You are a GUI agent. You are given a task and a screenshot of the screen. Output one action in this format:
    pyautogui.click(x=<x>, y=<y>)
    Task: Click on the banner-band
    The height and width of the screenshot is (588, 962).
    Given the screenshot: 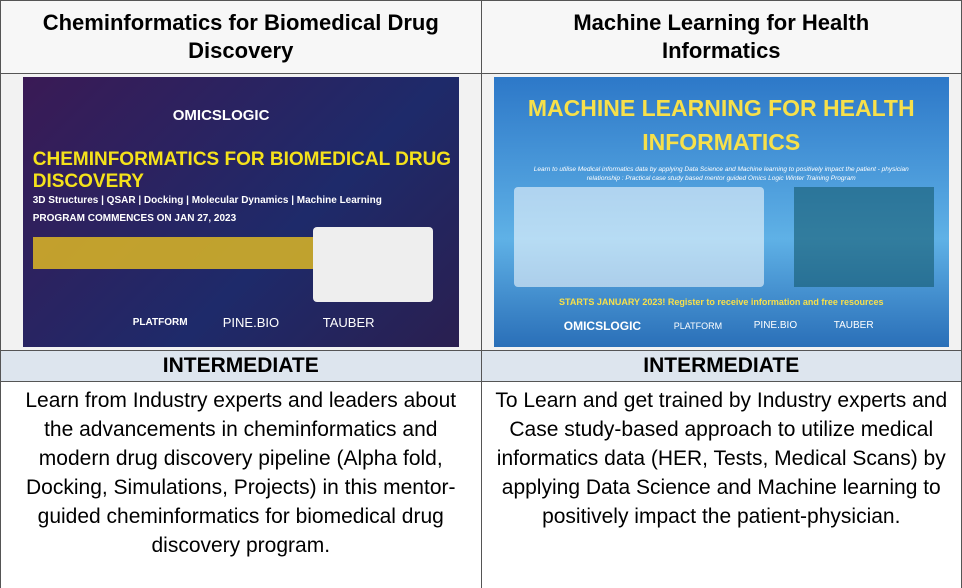 What is the action you would take?
    pyautogui.click(x=182, y=253)
    